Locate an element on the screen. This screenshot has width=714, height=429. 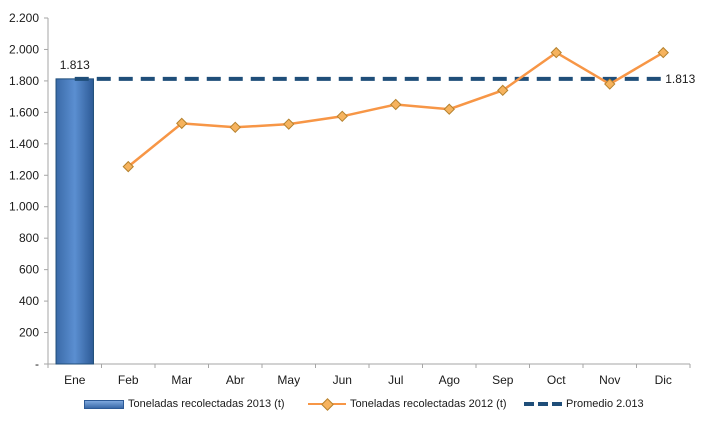
x-tick-label: Mar is located at coordinates (181, 380).